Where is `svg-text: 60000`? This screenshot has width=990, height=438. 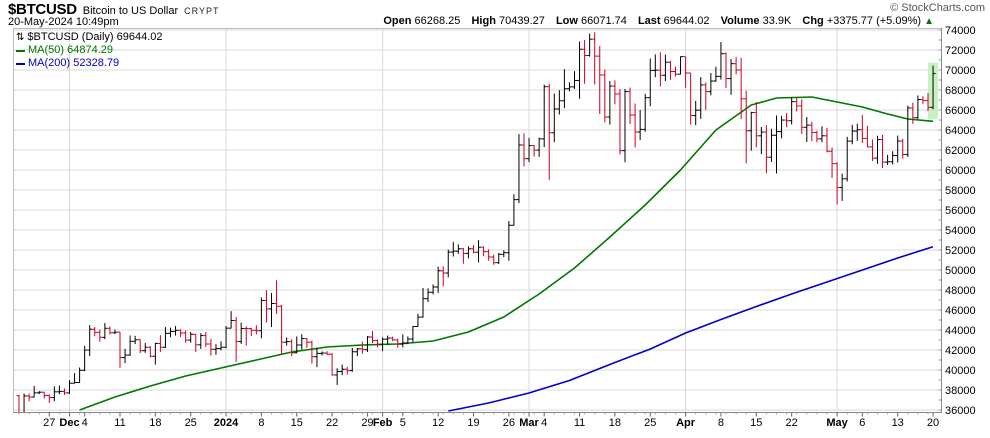
svg-text: 60000 is located at coordinates (960, 171).